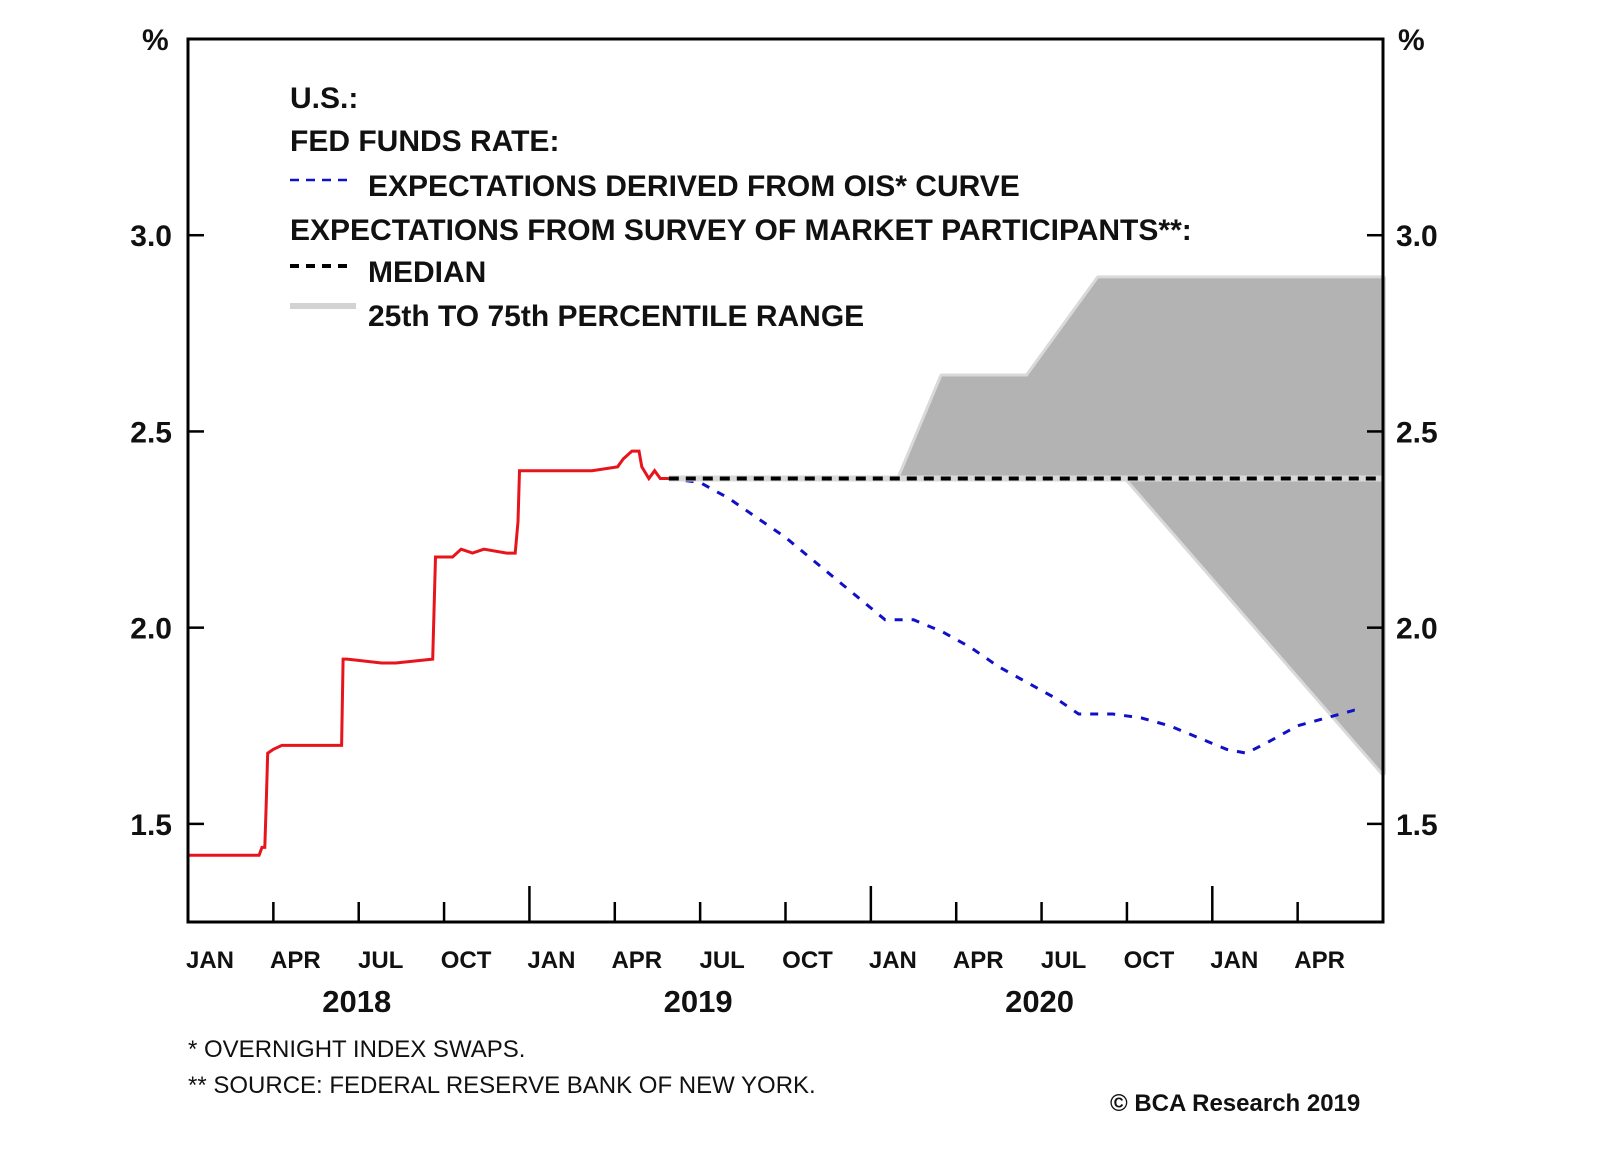 The height and width of the screenshot is (1152, 1600). Describe the element at coordinates (698, 1001) in the screenshot. I see `year-label: 2019` at that location.